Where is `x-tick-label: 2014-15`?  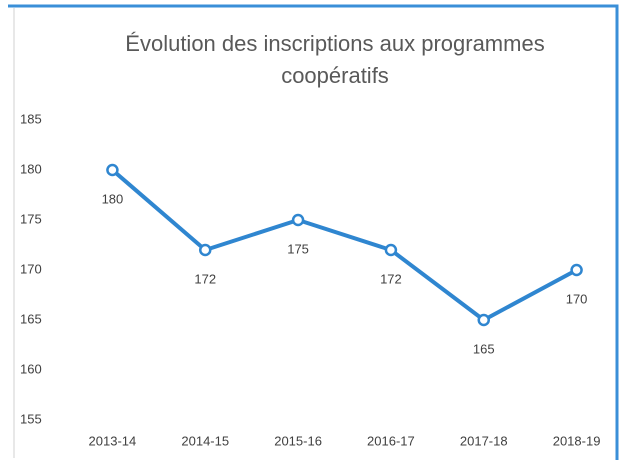
x-tick-label: 2014-15 is located at coordinates (205, 440).